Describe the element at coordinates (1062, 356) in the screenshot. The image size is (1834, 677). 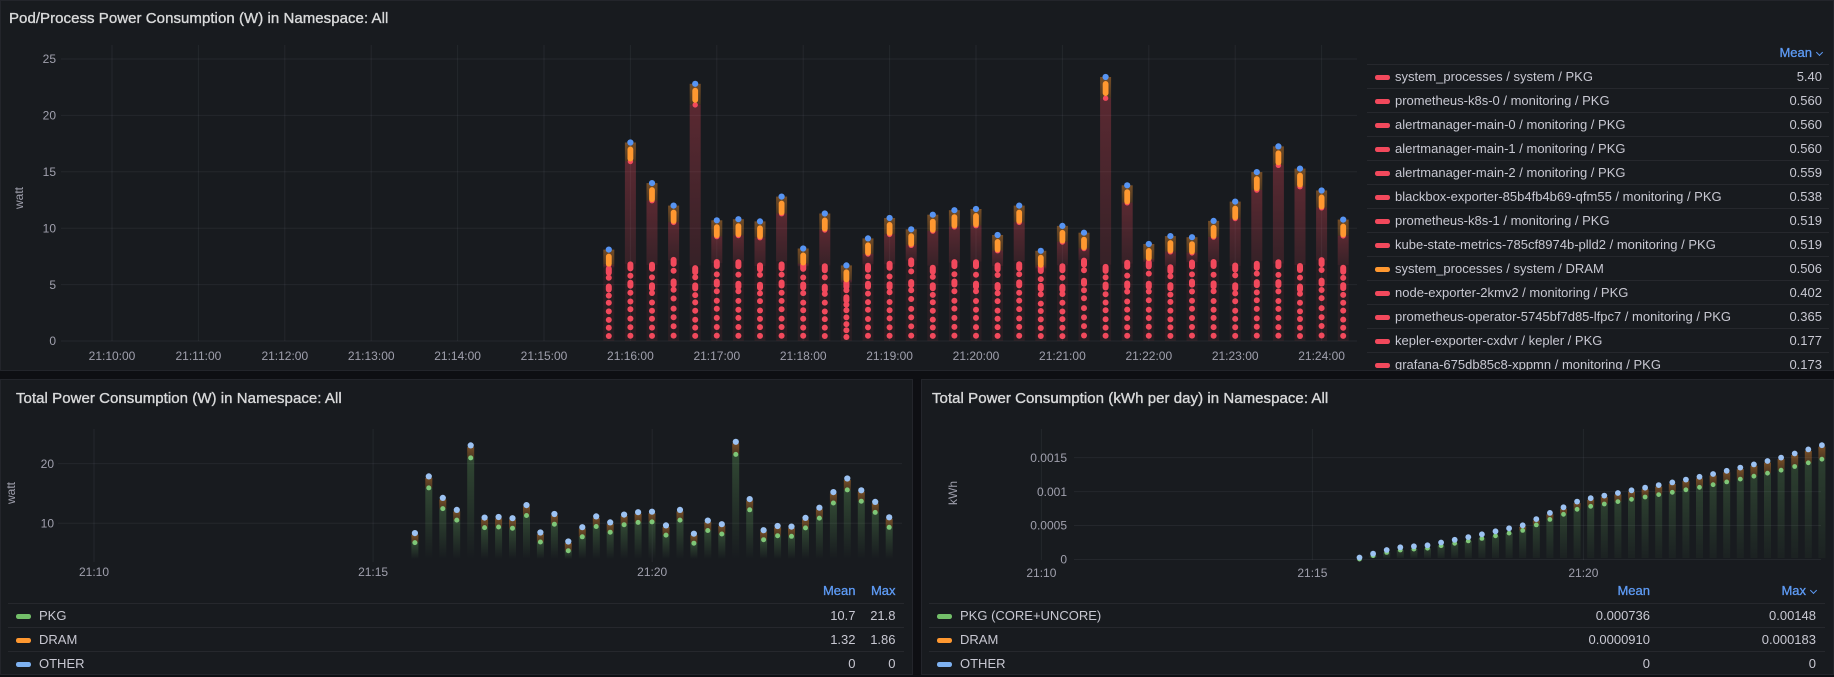
I see `svg-text: 21:21:00` at that location.